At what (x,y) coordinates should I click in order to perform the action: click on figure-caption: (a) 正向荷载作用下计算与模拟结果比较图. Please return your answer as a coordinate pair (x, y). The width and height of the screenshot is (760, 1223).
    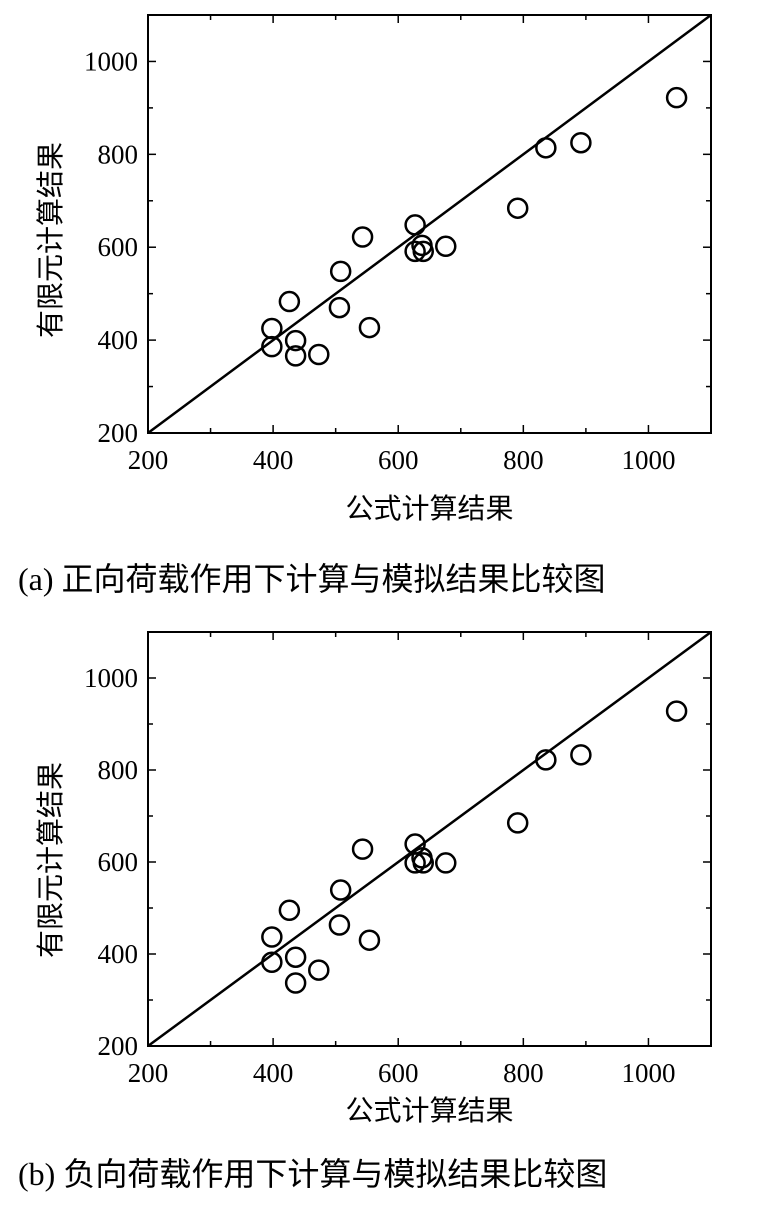
    Looking at the image, I should click on (312, 579).